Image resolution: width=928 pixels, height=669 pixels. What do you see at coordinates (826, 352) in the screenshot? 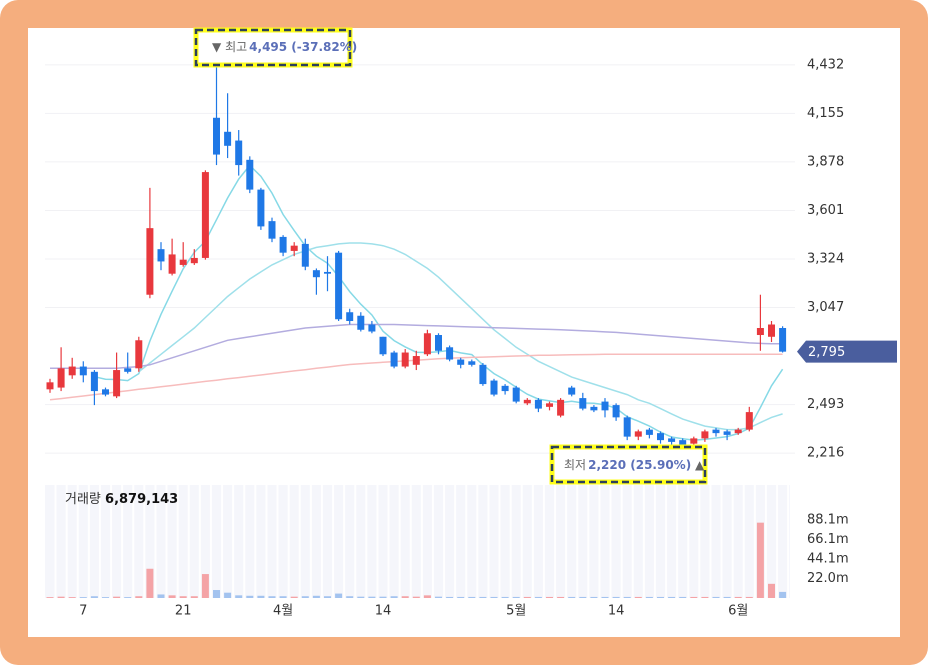
I see `price-tag-label: 2,795` at bounding box center [826, 352].